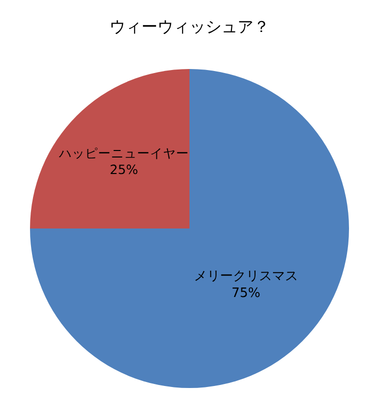  Describe the element at coordinates (123, 154) in the screenshot. I see `slice-label: ハッピーニューイヤー` at that location.